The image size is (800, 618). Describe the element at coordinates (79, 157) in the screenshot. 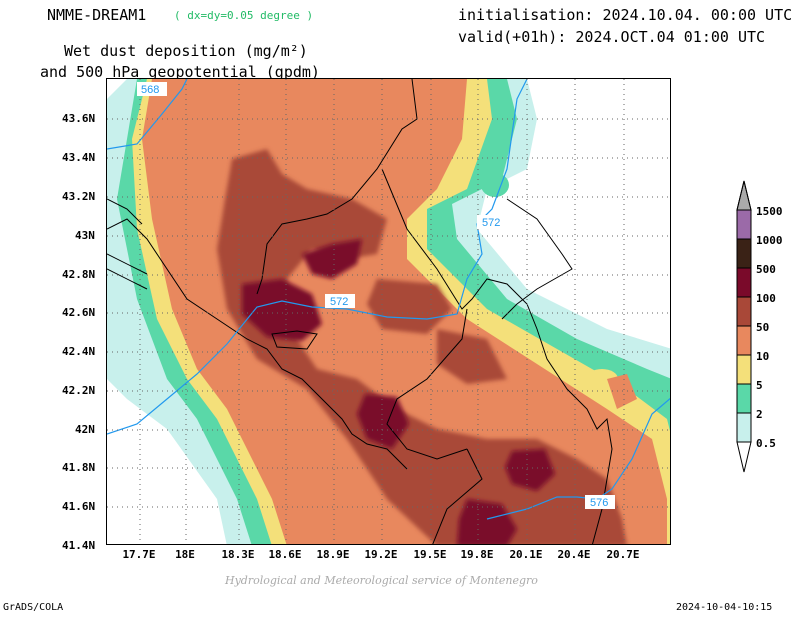

I see `lat-label: 43.4N` at that location.